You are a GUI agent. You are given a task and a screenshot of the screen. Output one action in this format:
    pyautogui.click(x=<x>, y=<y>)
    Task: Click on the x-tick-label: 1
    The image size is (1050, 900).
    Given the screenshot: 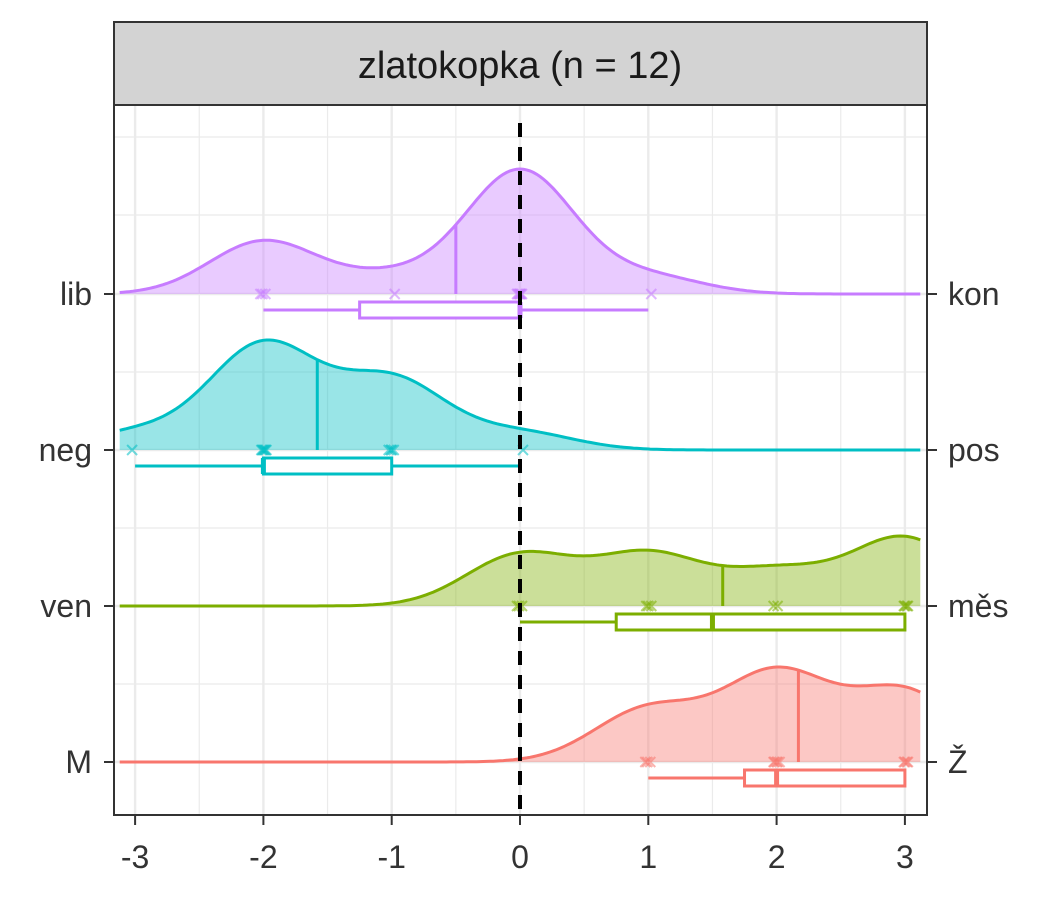 What is the action you would take?
    pyautogui.click(x=648, y=857)
    